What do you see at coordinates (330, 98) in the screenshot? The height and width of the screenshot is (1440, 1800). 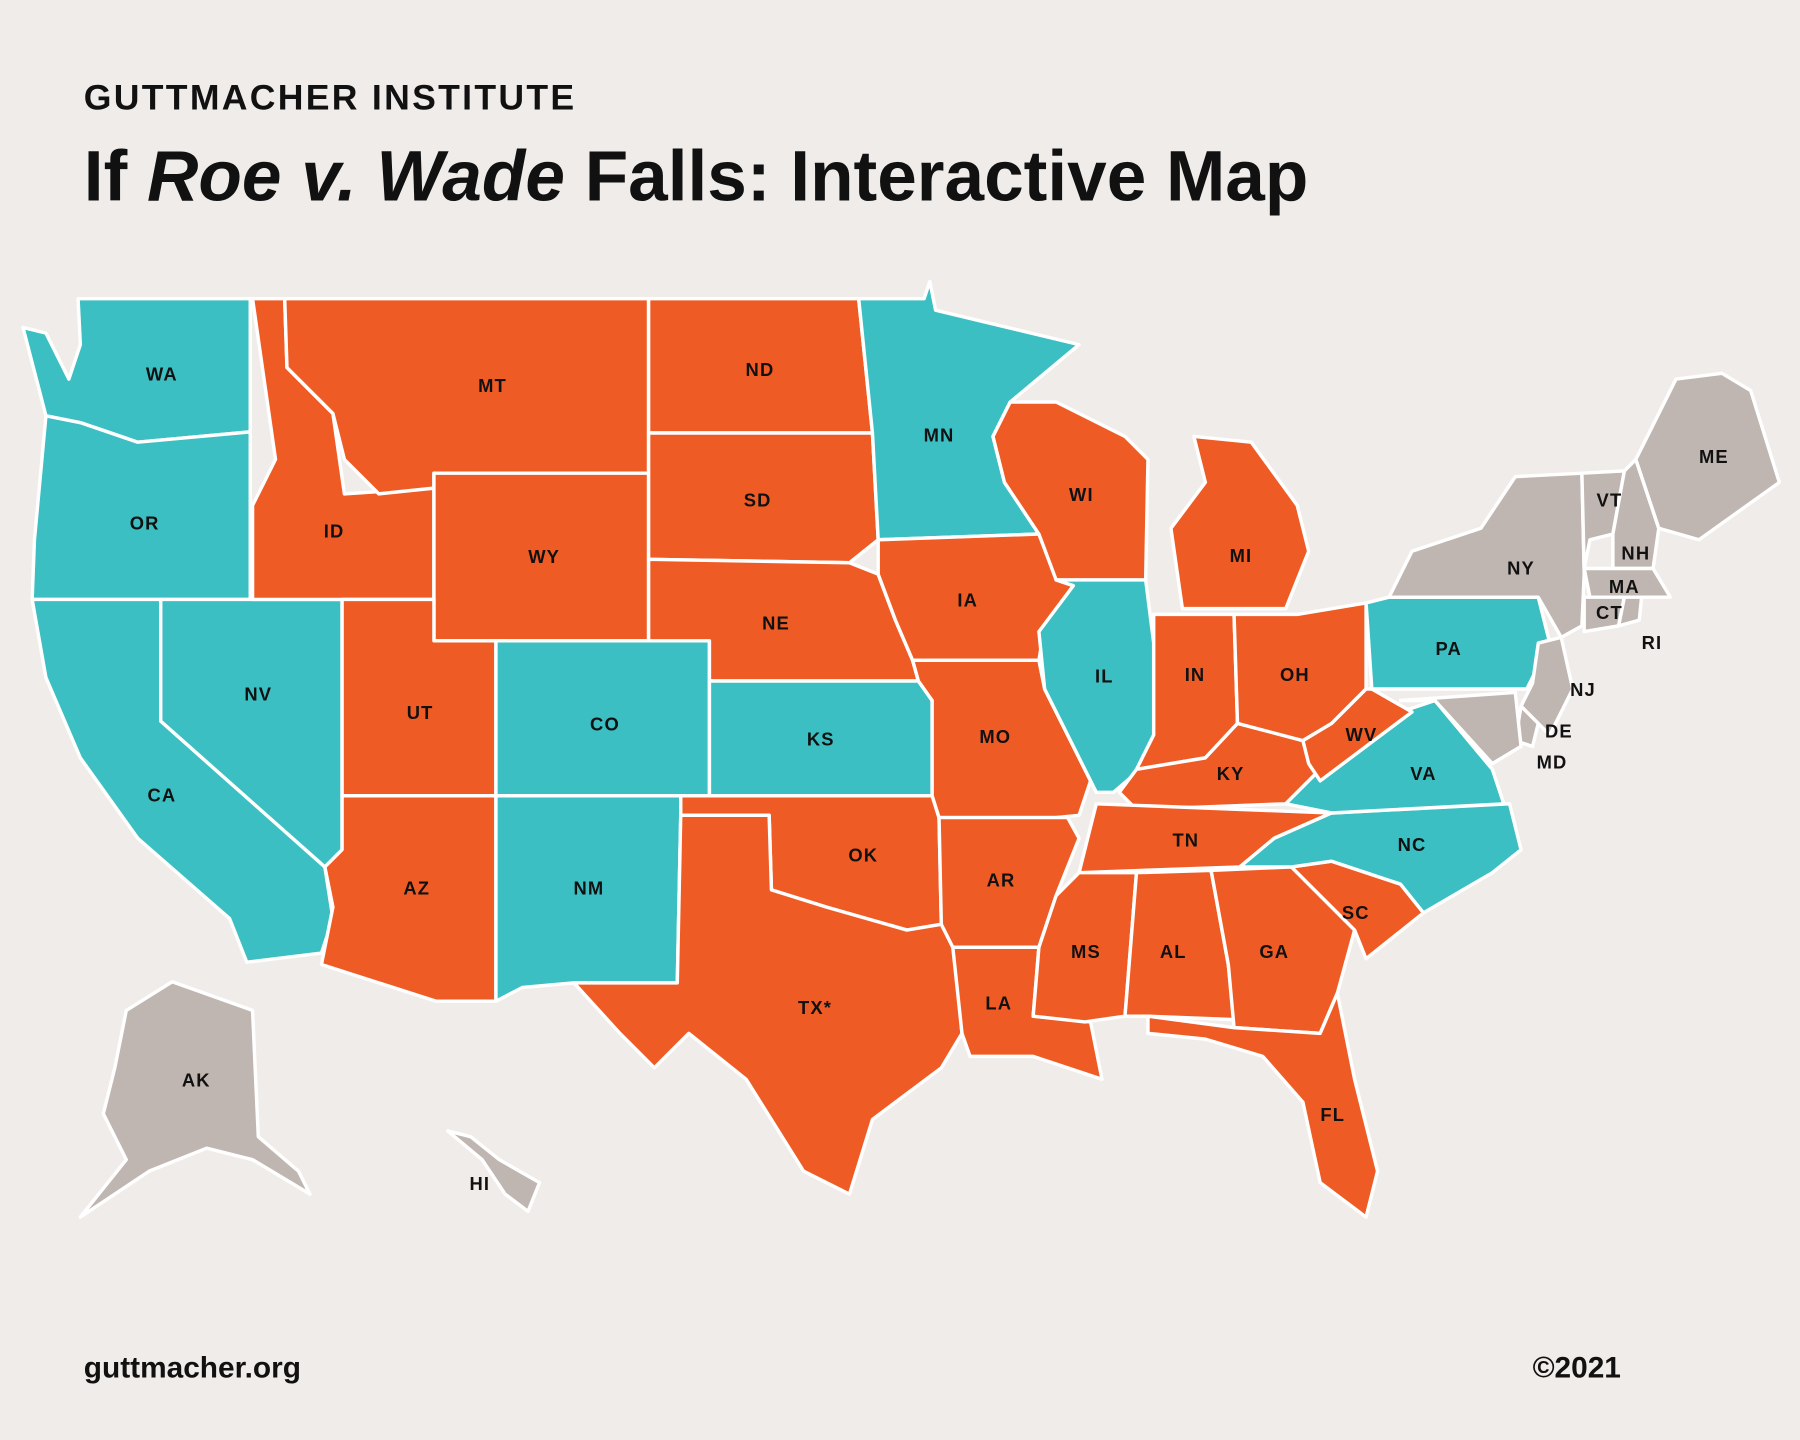 I see `org-name: GUTTMACHER INSTITUTE` at bounding box center [330, 98].